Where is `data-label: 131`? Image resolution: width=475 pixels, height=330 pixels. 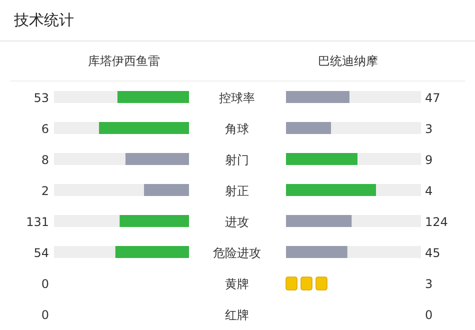
data-label: 131 is located at coordinates (37, 222).